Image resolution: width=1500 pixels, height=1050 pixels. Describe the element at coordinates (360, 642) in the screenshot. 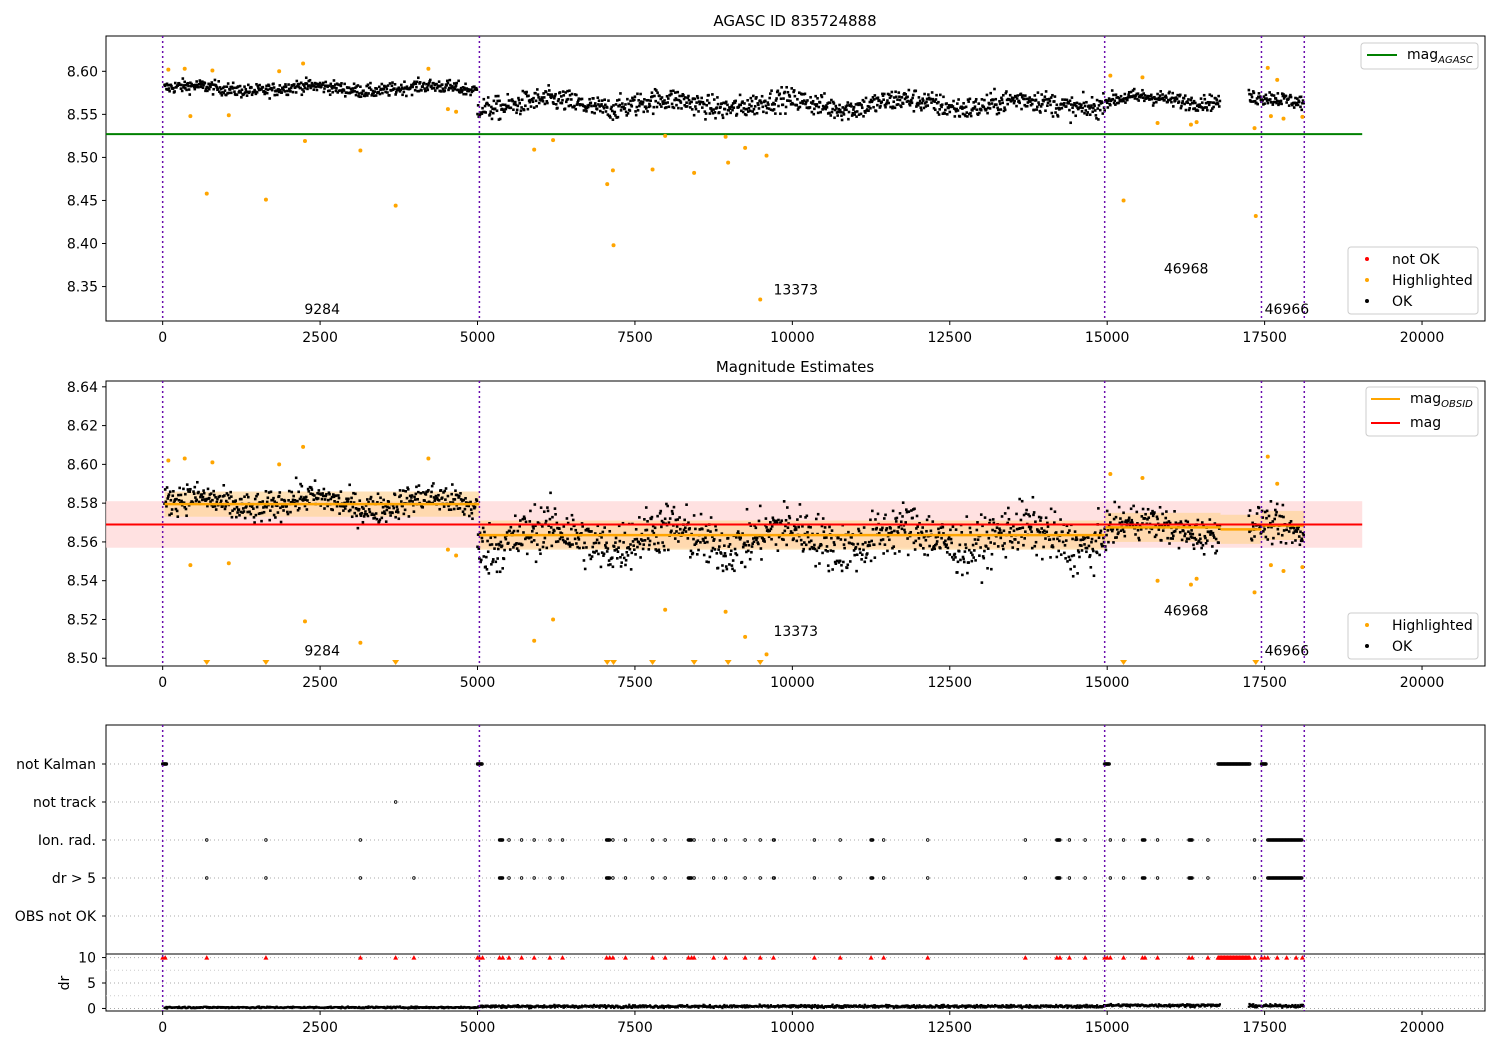

I see `mag-highlighted-point` at that location.